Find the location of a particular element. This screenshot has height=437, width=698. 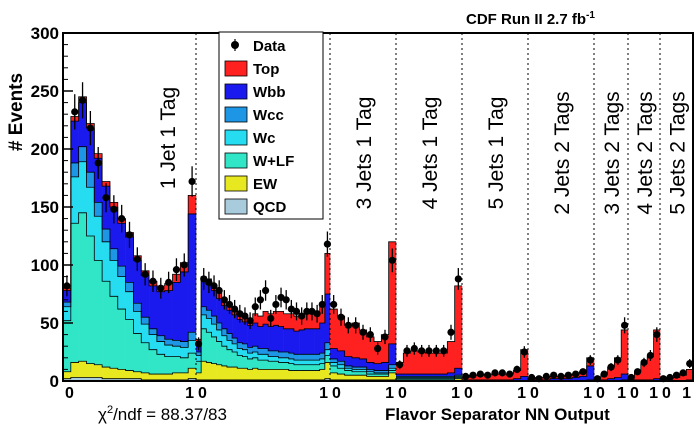

legend-label-wlf: W+LF is located at coordinates (273, 161).